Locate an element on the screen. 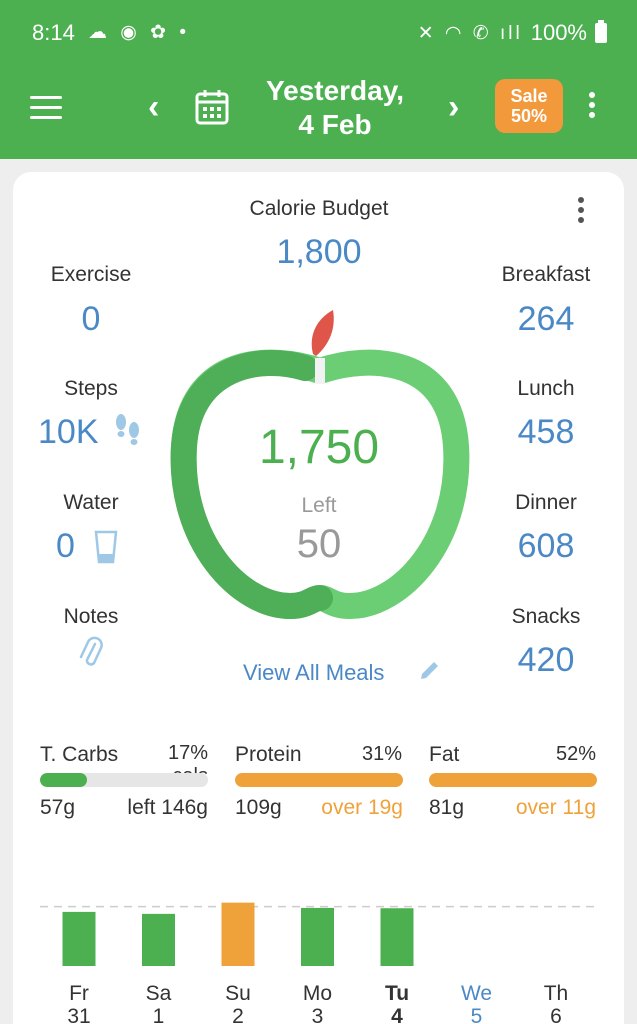  notification-icons: ☁ ◉ ✿ • is located at coordinates (139, 32).